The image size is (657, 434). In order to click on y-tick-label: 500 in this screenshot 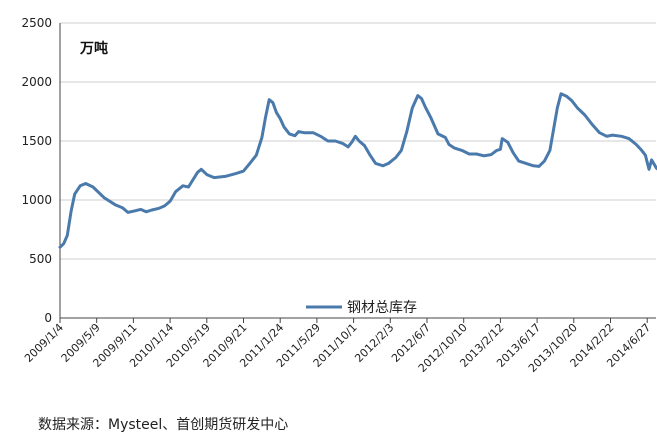, I will do `click(40, 259)`.